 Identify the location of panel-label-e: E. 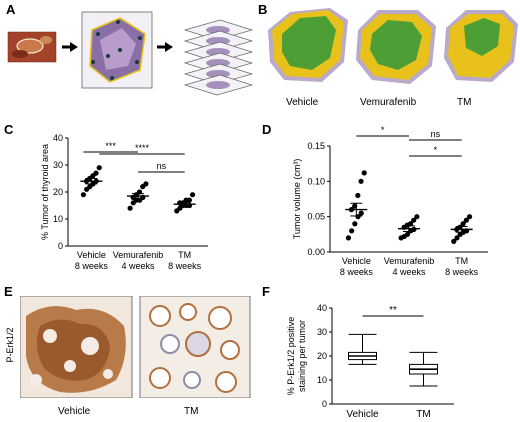
(8, 291).